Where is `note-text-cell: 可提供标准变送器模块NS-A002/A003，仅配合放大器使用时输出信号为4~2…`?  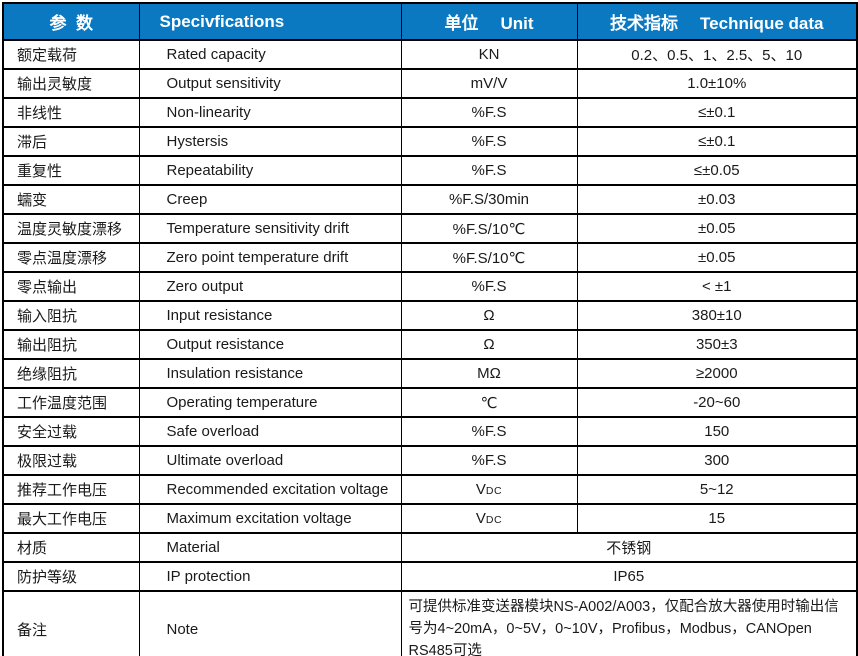 note-text-cell: 可提供标准变送器模块NS-A002/A003，仅配合放大器使用时输出信号为4~2… is located at coordinates (629, 623).